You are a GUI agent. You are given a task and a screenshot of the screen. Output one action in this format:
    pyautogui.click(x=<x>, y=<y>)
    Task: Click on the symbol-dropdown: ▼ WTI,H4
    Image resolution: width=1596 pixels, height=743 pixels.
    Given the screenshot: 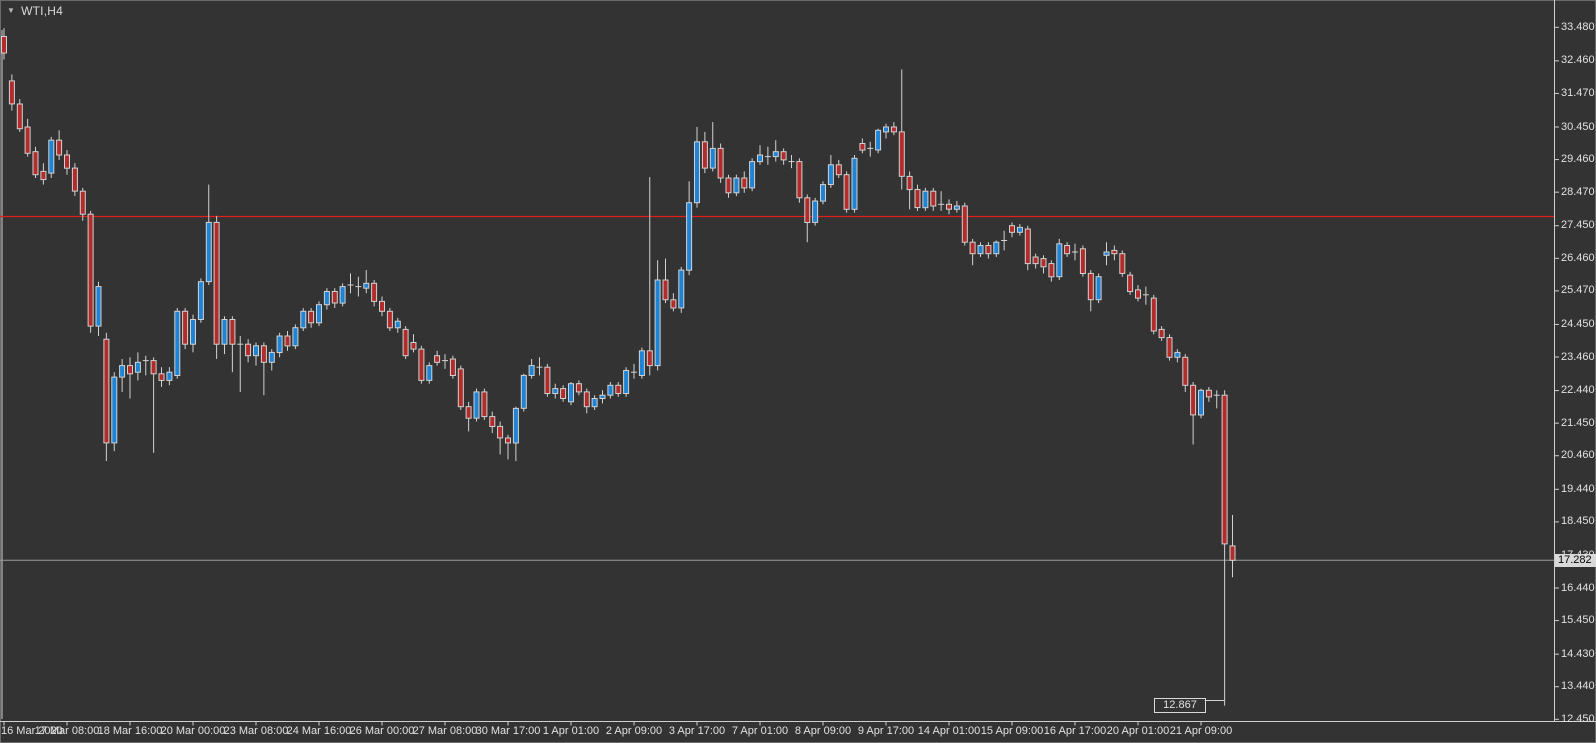 What is the action you would take?
    pyautogui.click(x=35, y=11)
    